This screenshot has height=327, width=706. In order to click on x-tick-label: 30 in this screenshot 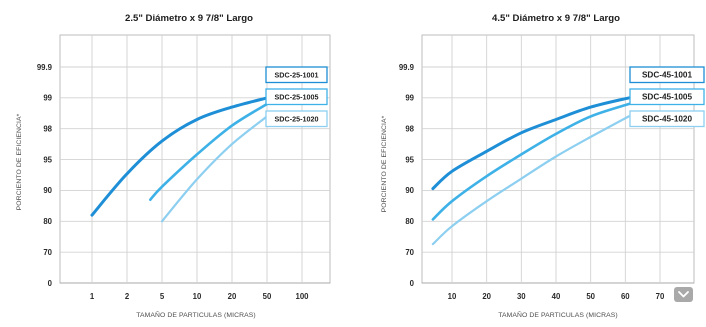, I will do `click(521, 296)`.